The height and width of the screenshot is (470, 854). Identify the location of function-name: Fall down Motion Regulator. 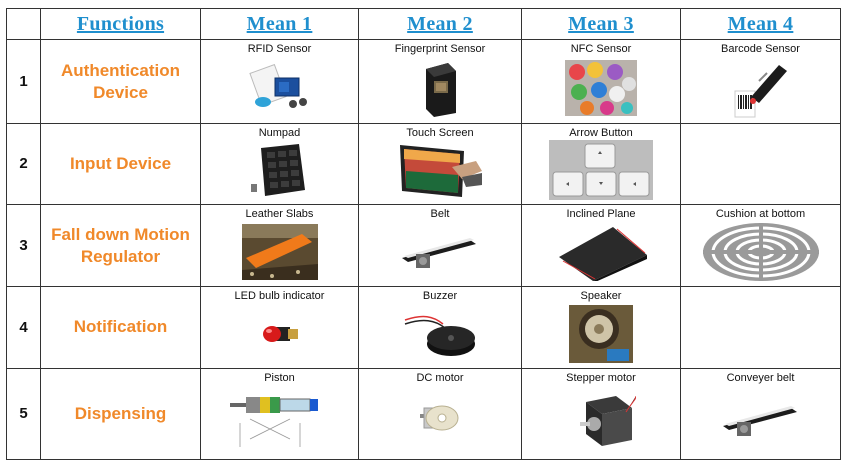
(120, 246).